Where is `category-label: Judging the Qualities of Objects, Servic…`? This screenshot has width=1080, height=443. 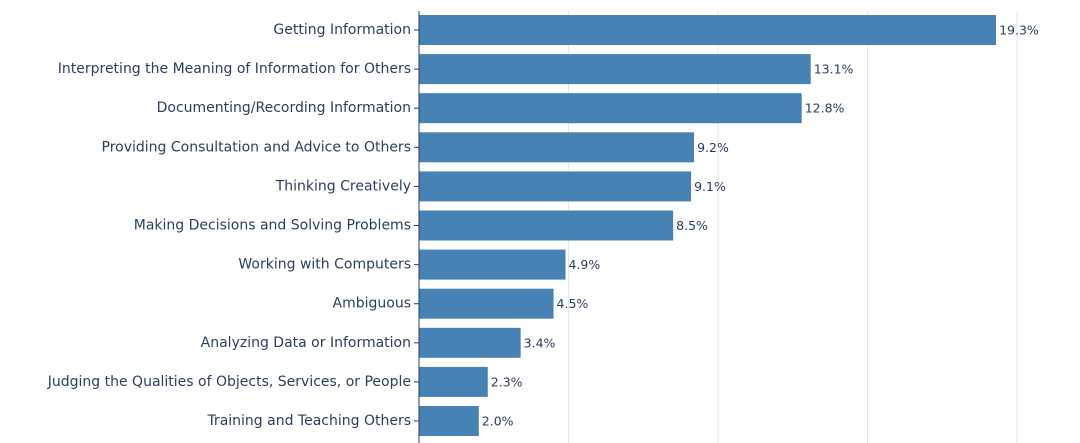 category-label: Judging the Qualities of Objects, Servic… is located at coordinates (229, 382).